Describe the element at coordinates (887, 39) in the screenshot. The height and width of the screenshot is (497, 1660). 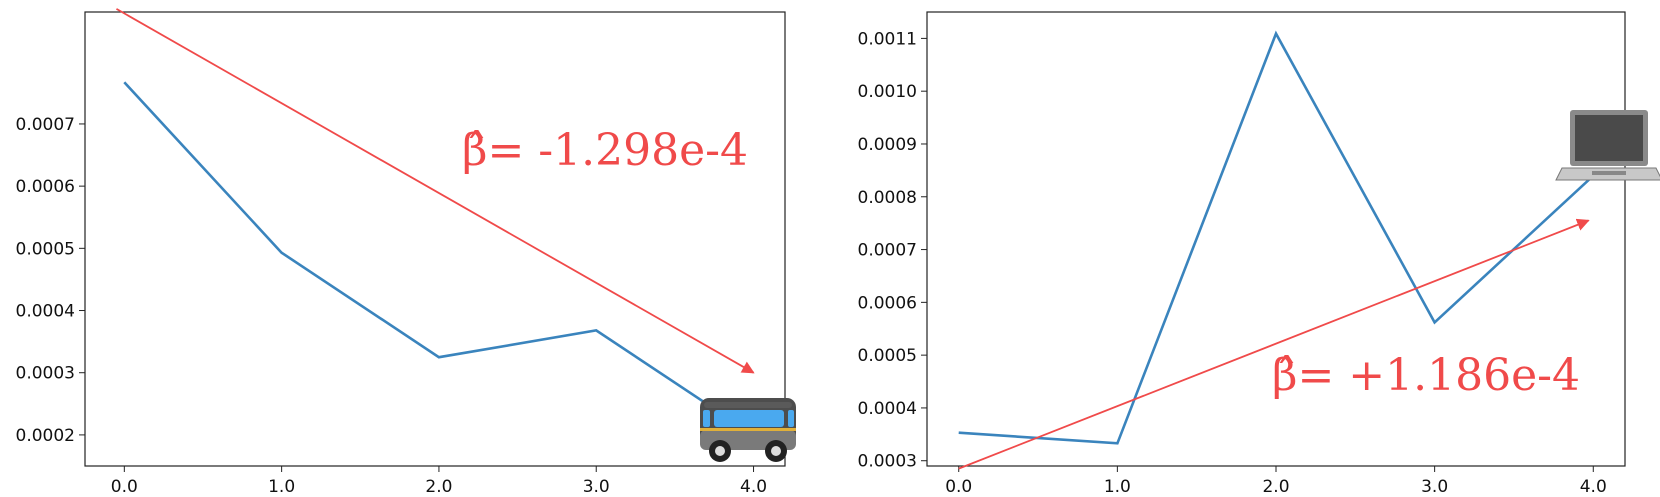
I see `y-tick-label: 0.0011` at that location.